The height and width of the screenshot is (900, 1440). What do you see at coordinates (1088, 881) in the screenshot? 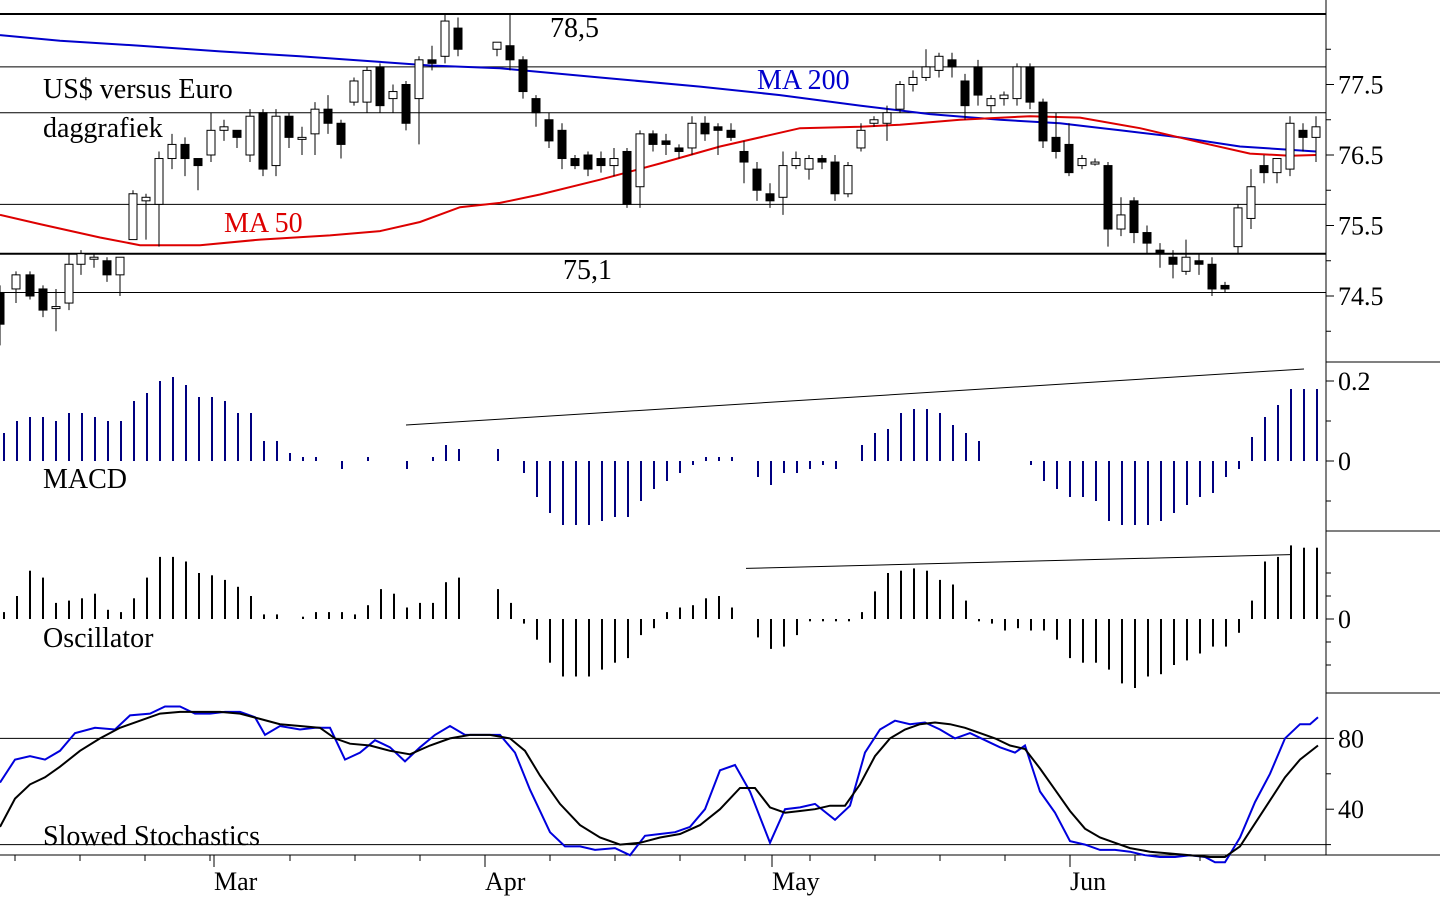
I see `x-month-label: Jun` at bounding box center [1088, 881].